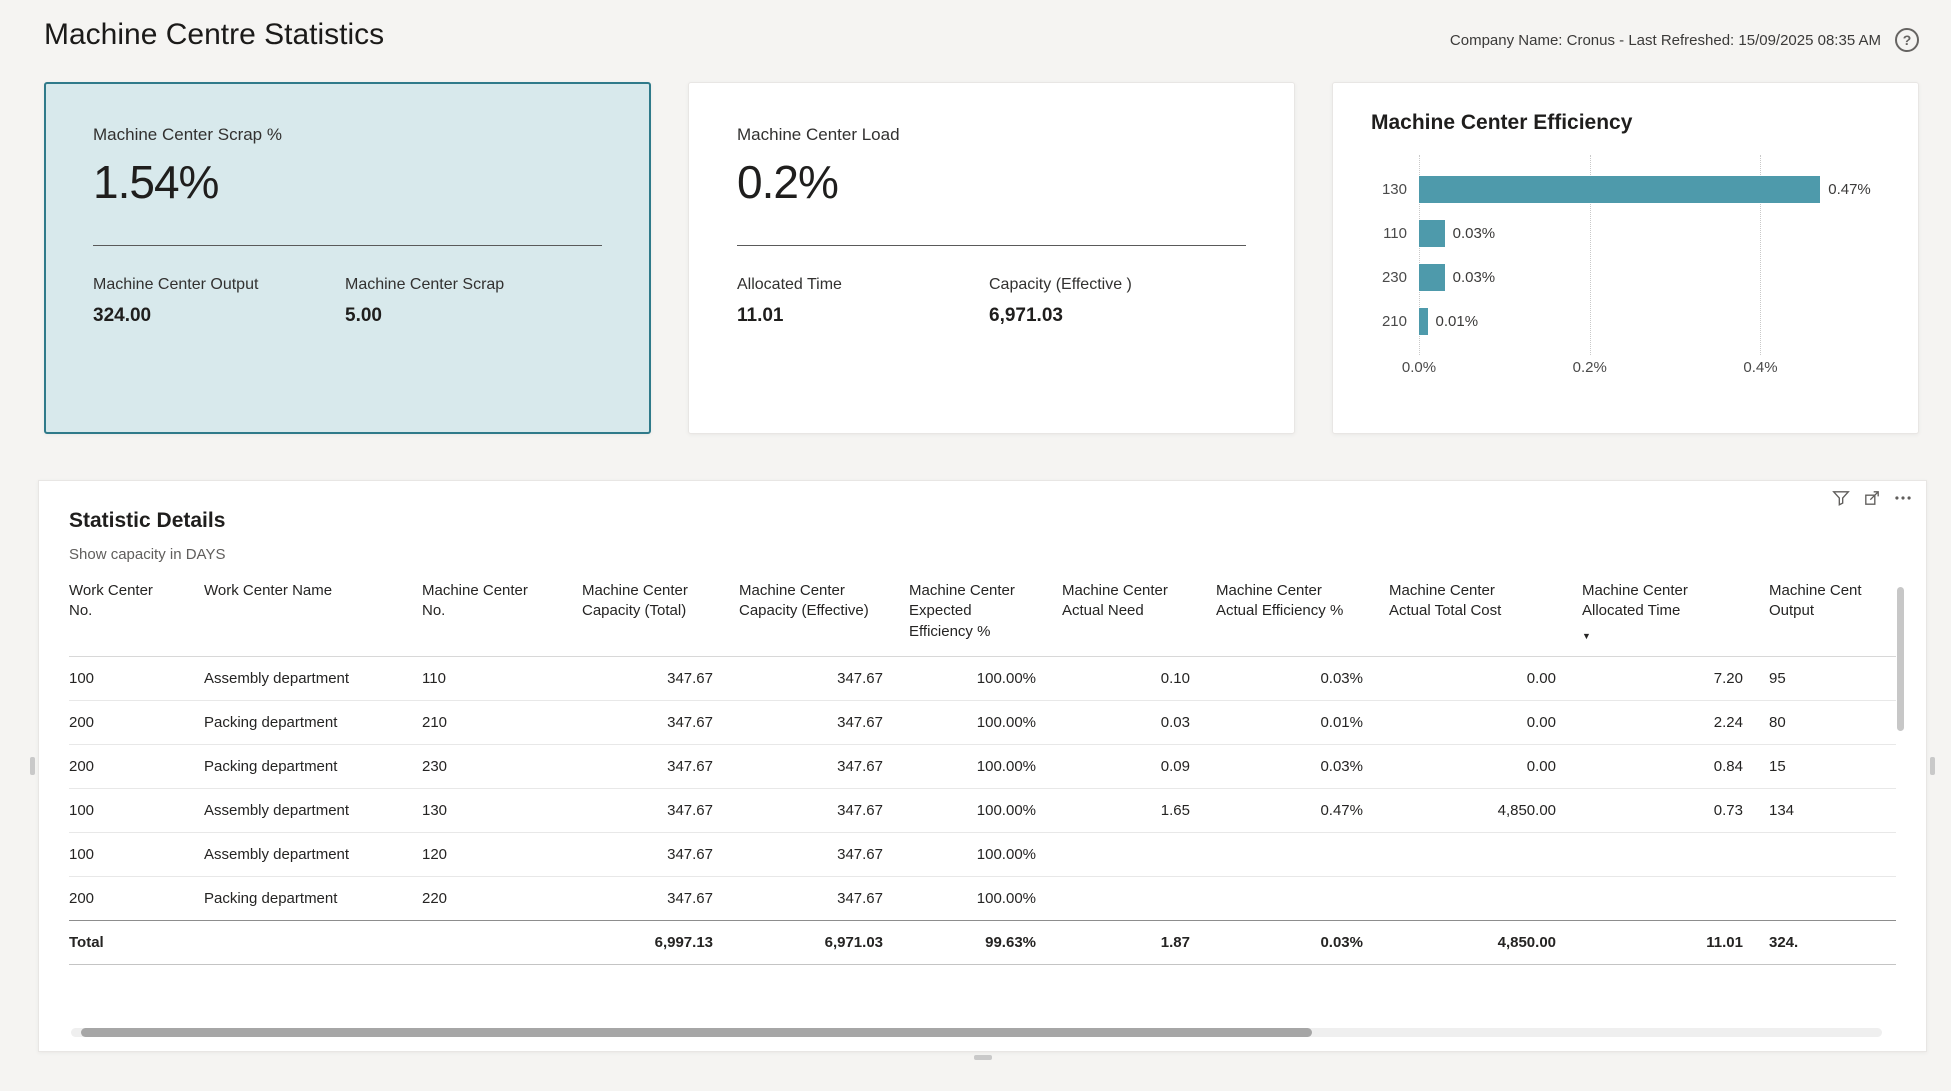 This screenshot has height=1091, width=1951. I want to click on efficiency-bar-chart: 130 110 230 210 0.47% 0.03% 0.03% 0.01%, so click(1625, 255).